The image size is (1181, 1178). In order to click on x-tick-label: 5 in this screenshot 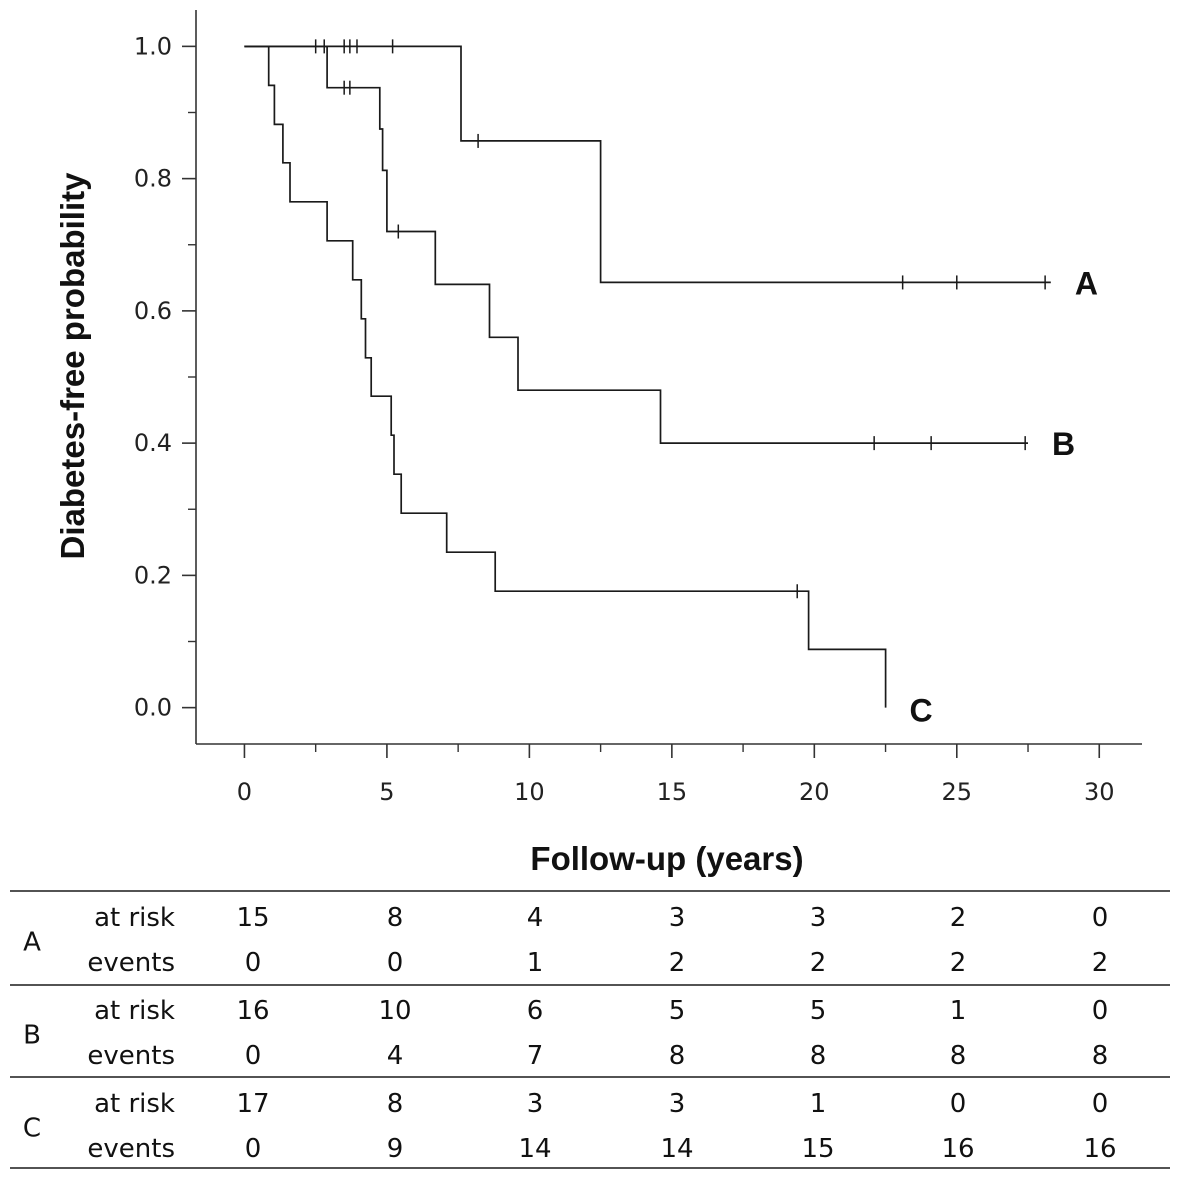, I will do `click(386, 792)`.